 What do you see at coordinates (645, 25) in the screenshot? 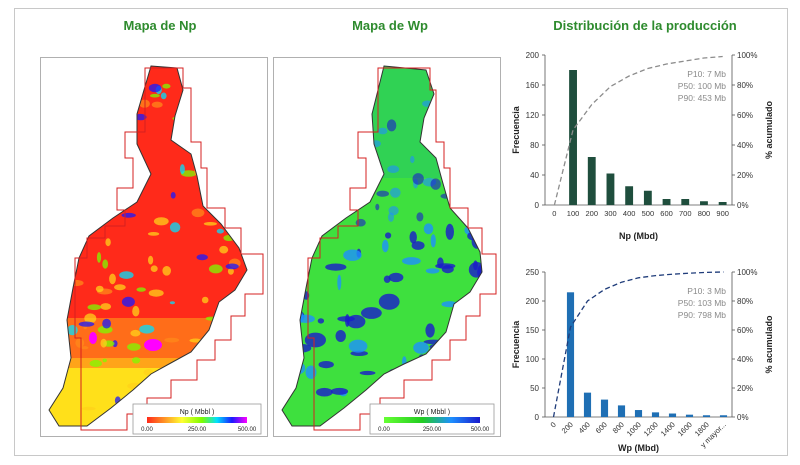
I see `distribution-title: Distribución de la producción` at bounding box center [645, 25].